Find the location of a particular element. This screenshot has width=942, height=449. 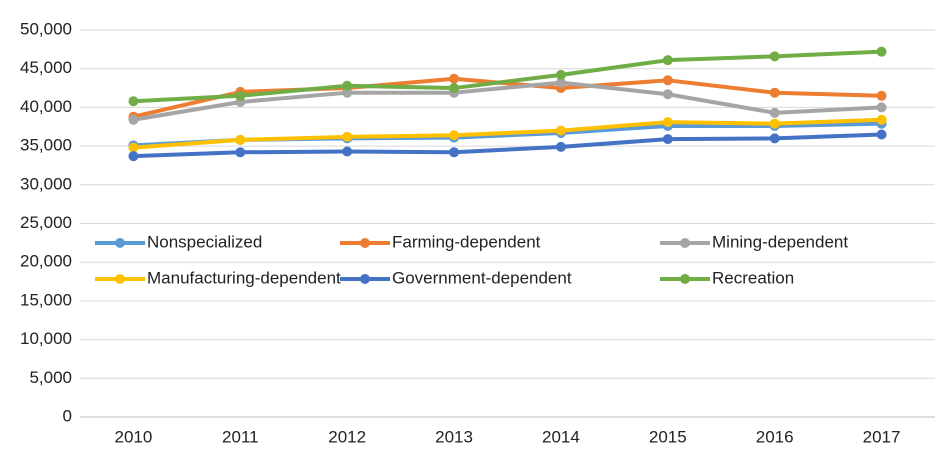

x-tick-label: 2011 is located at coordinates (240, 436).